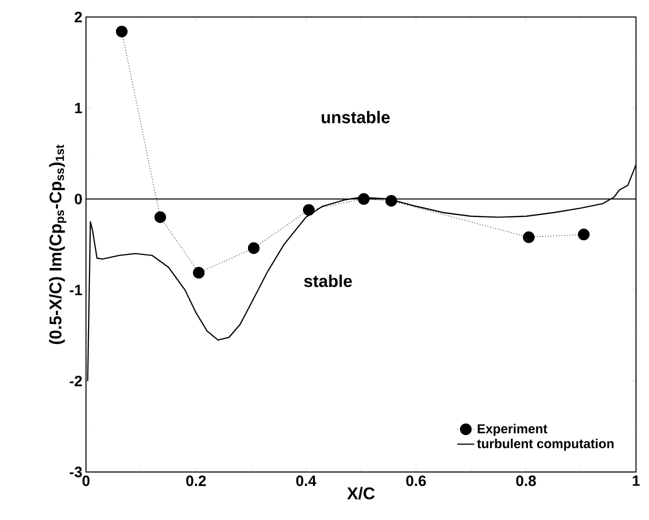 Image resolution: width=649 pixels, height=520 pixels. Describe the element at coordinates (57, 244) in the screenshot. I see `y-axis-title: (0.5-X/C) Im(Cp$_{ps}$-Cp$_{ss}$)$_{1st}$` at that location.